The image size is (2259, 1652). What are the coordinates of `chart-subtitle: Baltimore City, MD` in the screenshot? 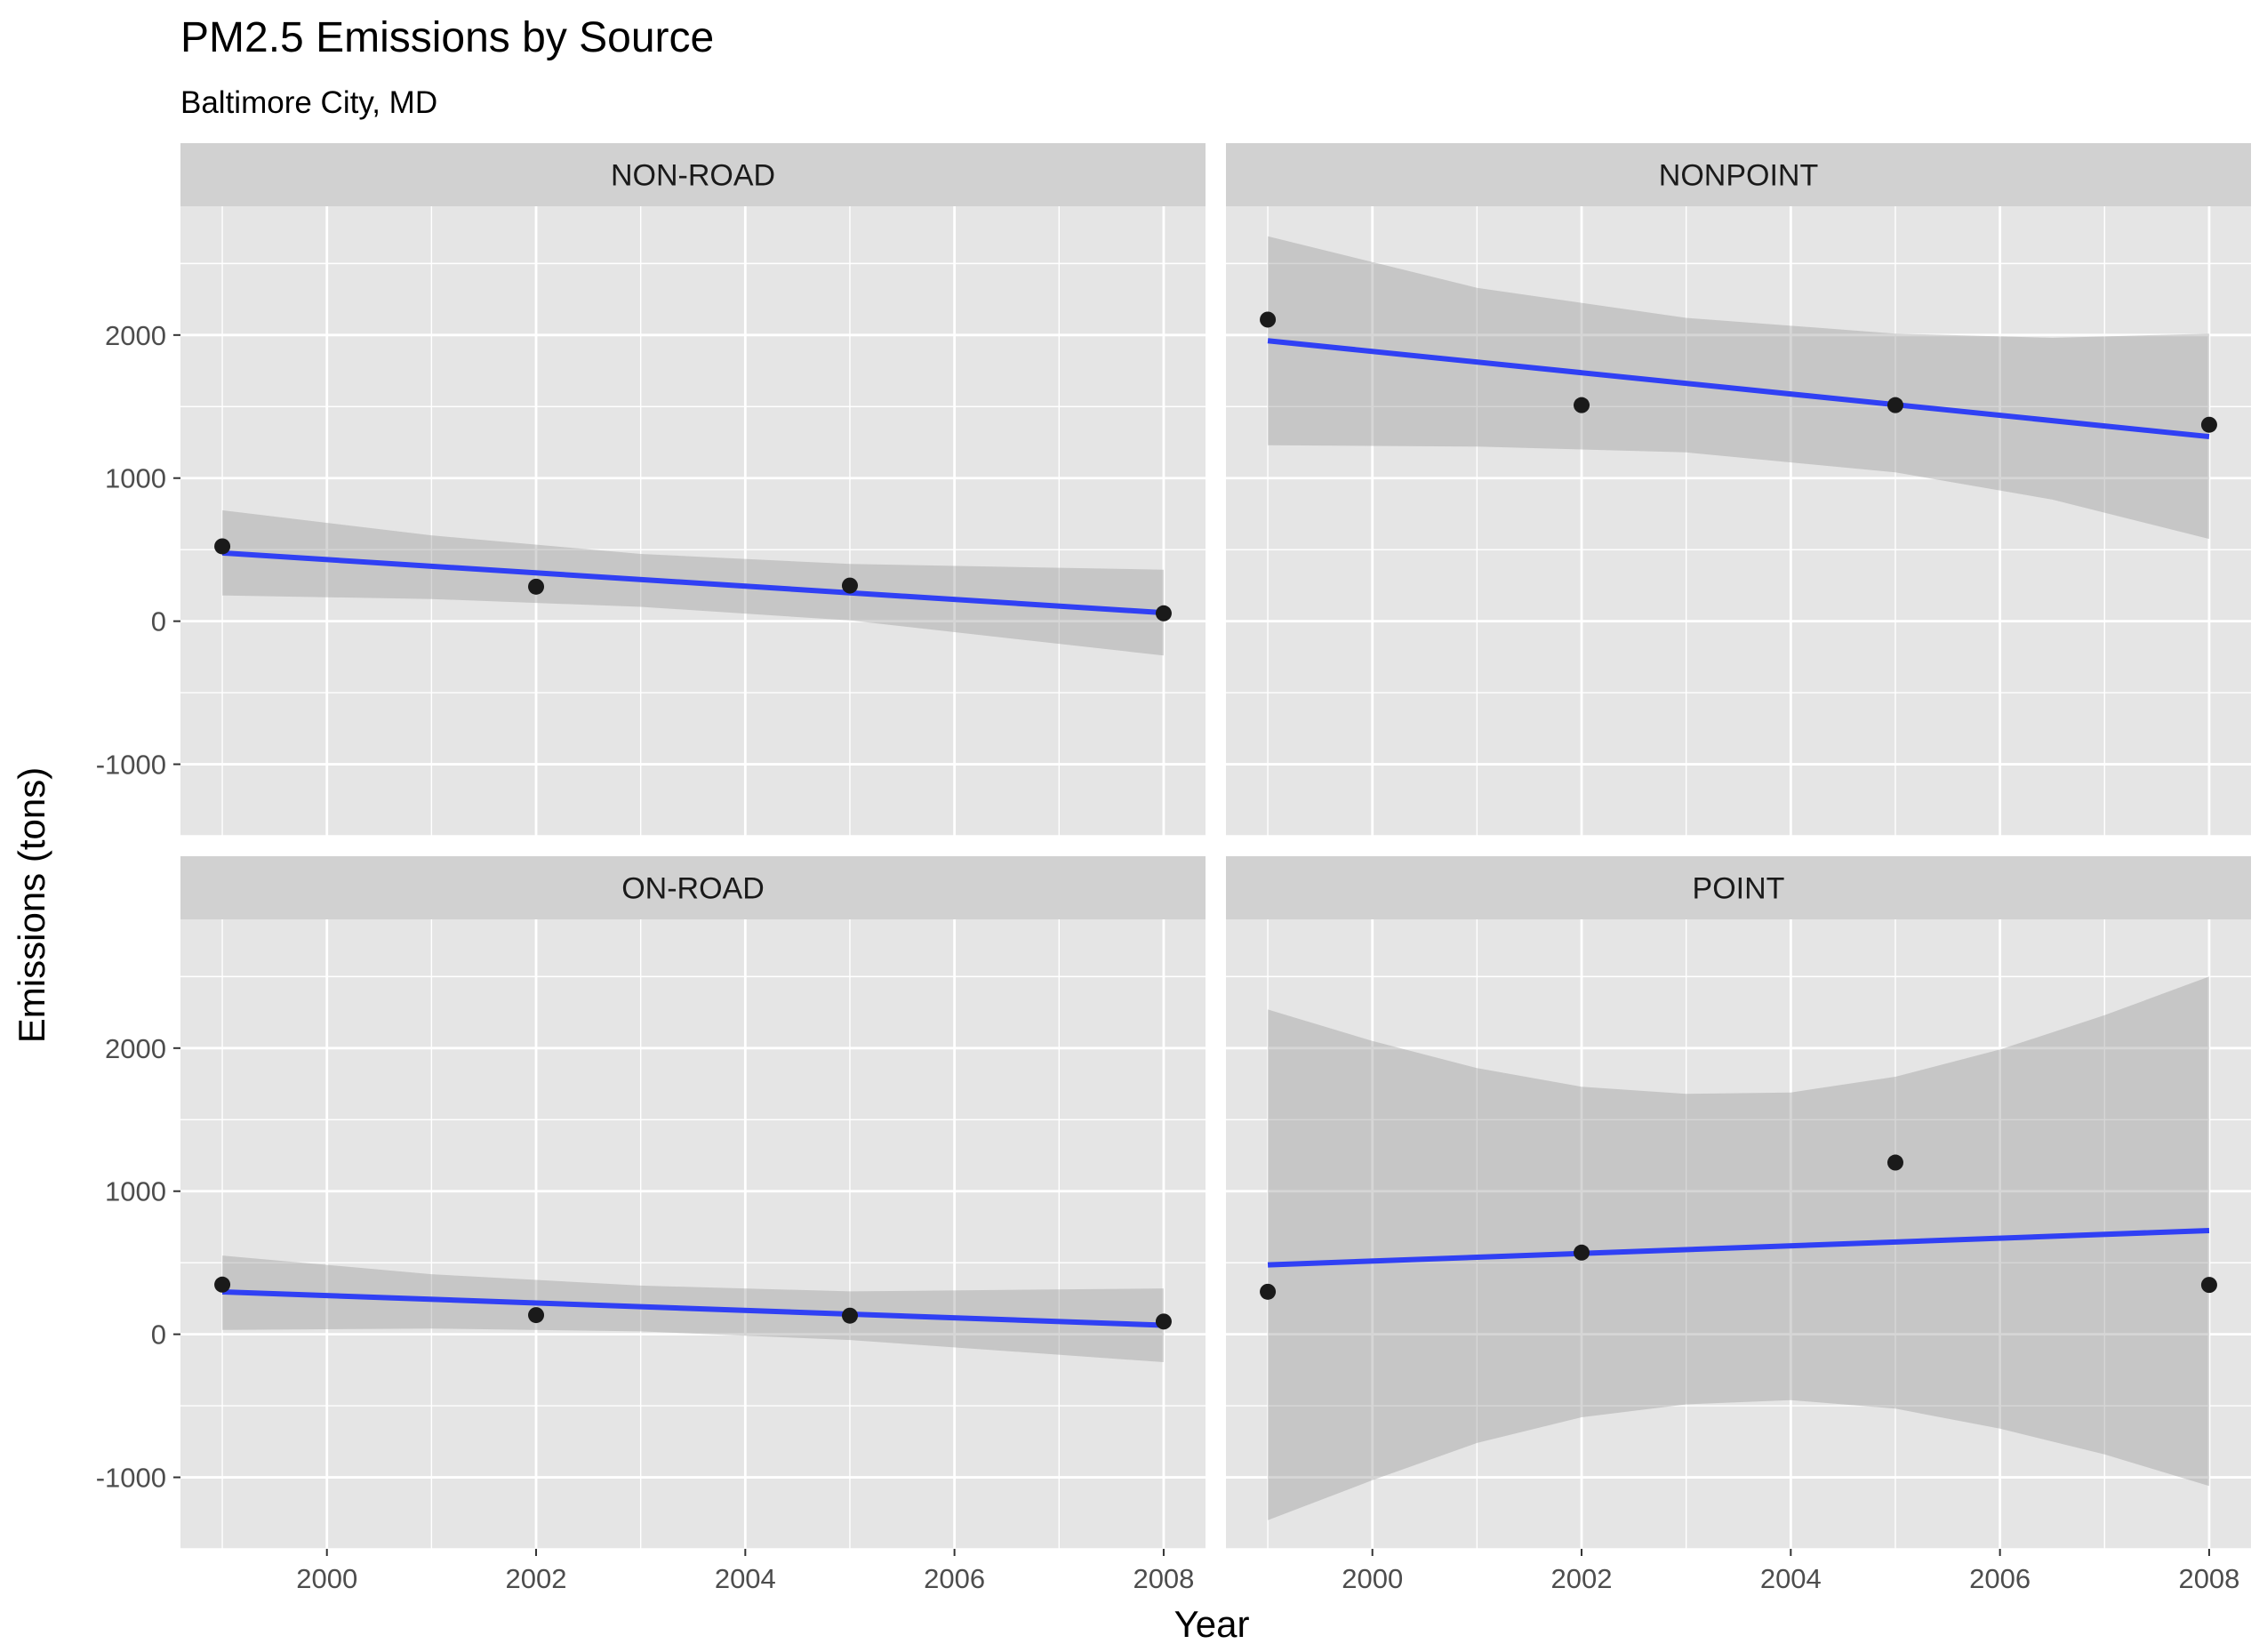 It's located at (308, 103).